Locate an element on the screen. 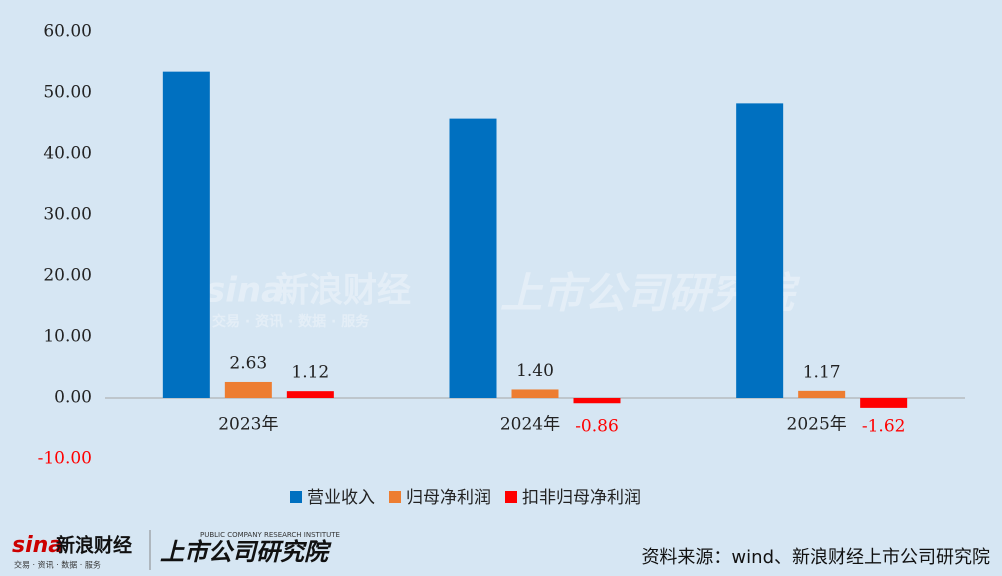 This screenshot has width=1002, height=576. y-tick-label: 0.00 is located at coordinates (73, 398).